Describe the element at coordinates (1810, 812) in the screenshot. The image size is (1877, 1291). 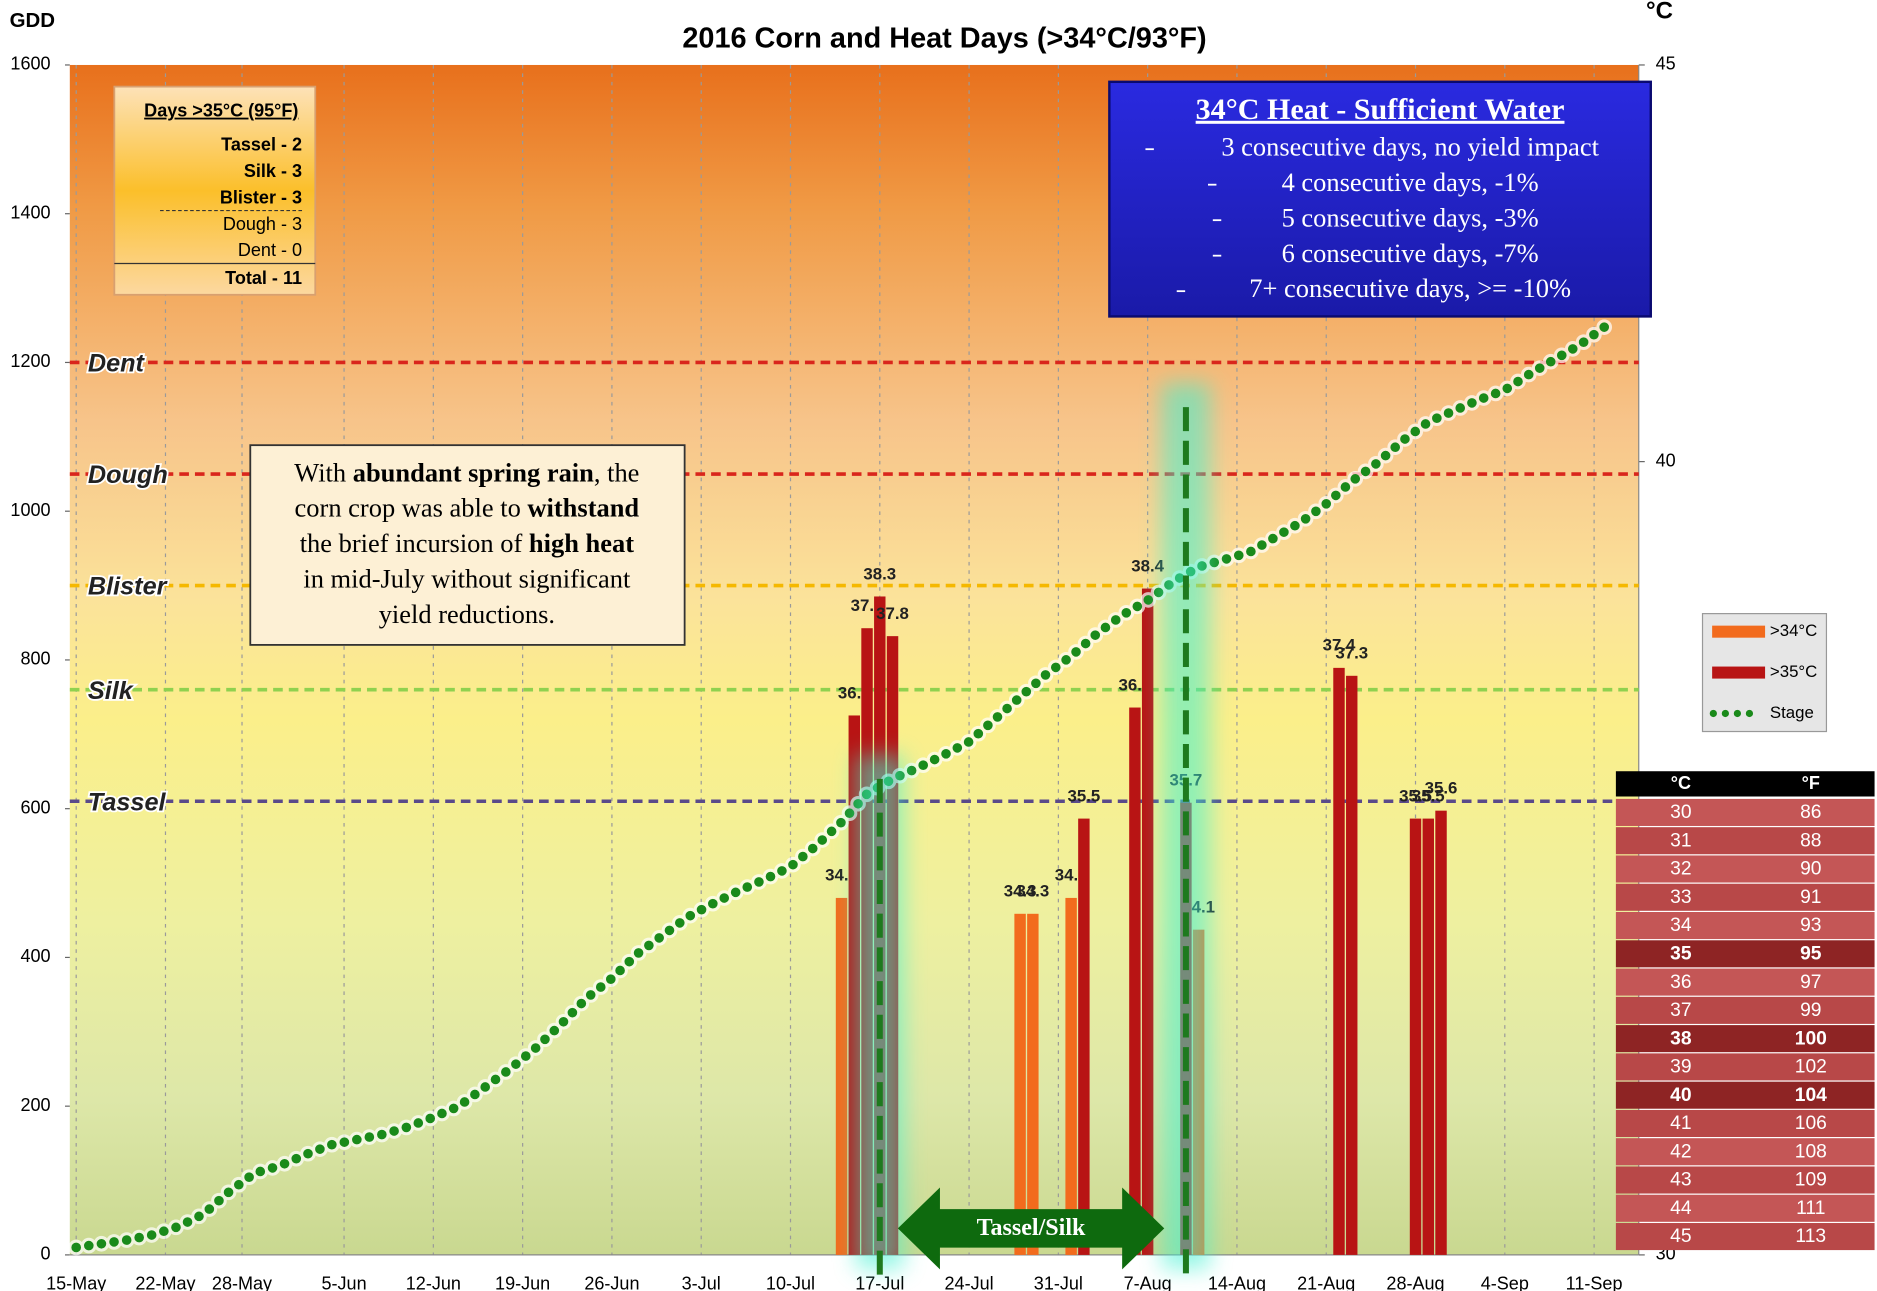
I see `table-cell: 86` at that location.